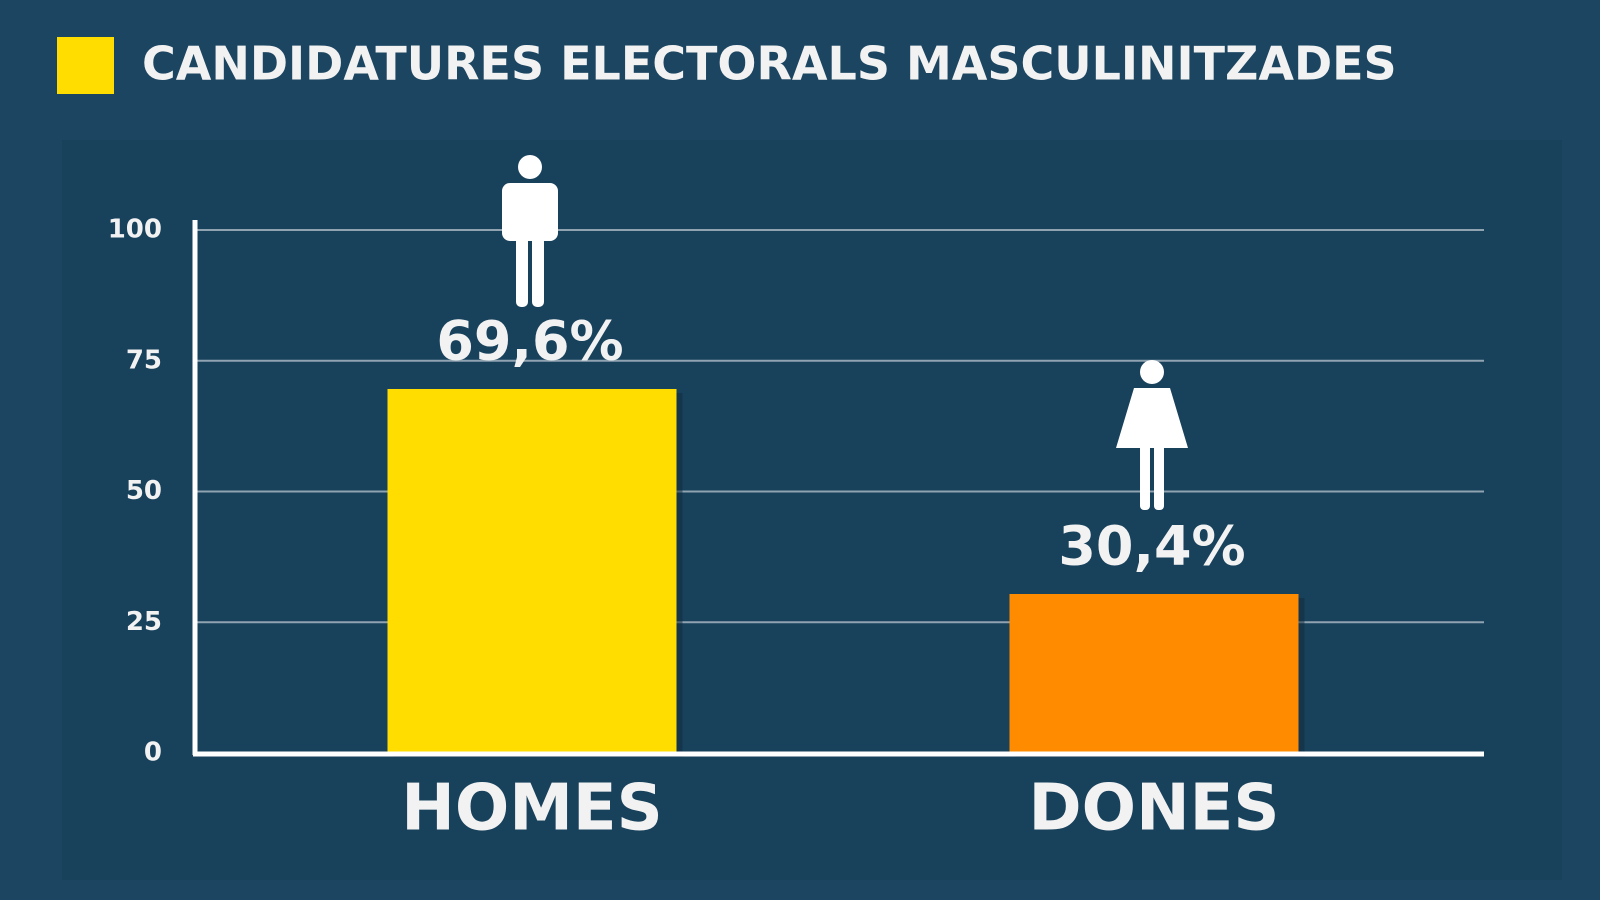 Image resolution: width=1600 pixels, height=900 pixels. What do you see at coordinates (144, 360) in the screenshot?
I see `y-tick-label: 75` at bounding box center [144, 360].